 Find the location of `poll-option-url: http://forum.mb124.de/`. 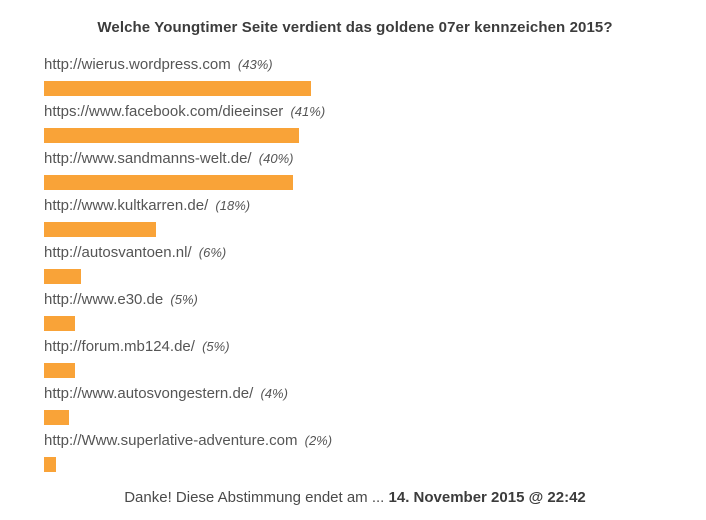

poll-option-url: http://forum.mb124.de/ is located at coordinates (119, 346).